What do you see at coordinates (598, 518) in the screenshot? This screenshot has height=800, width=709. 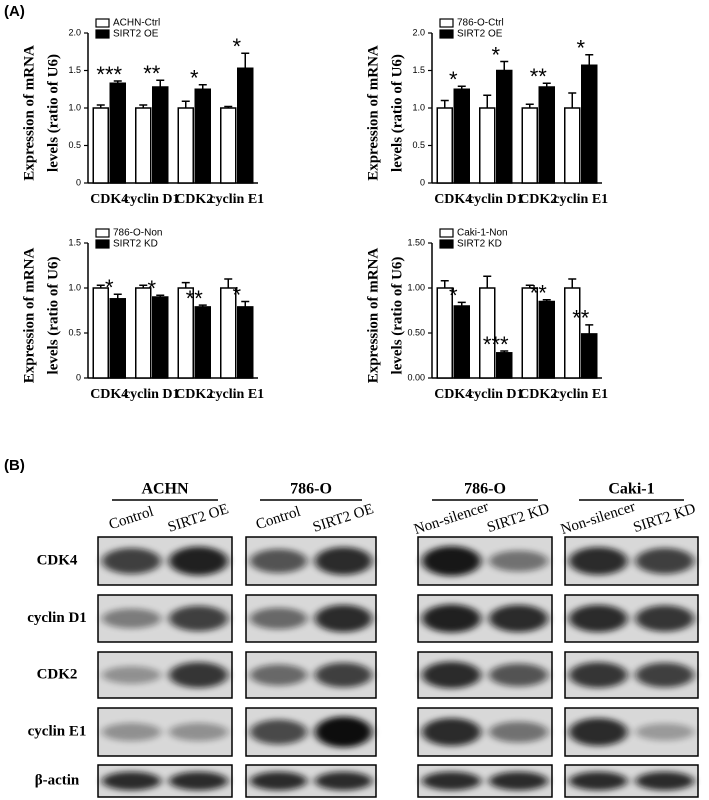 I see `lane-label: Non-silencer` at bounding box center [598, 518].